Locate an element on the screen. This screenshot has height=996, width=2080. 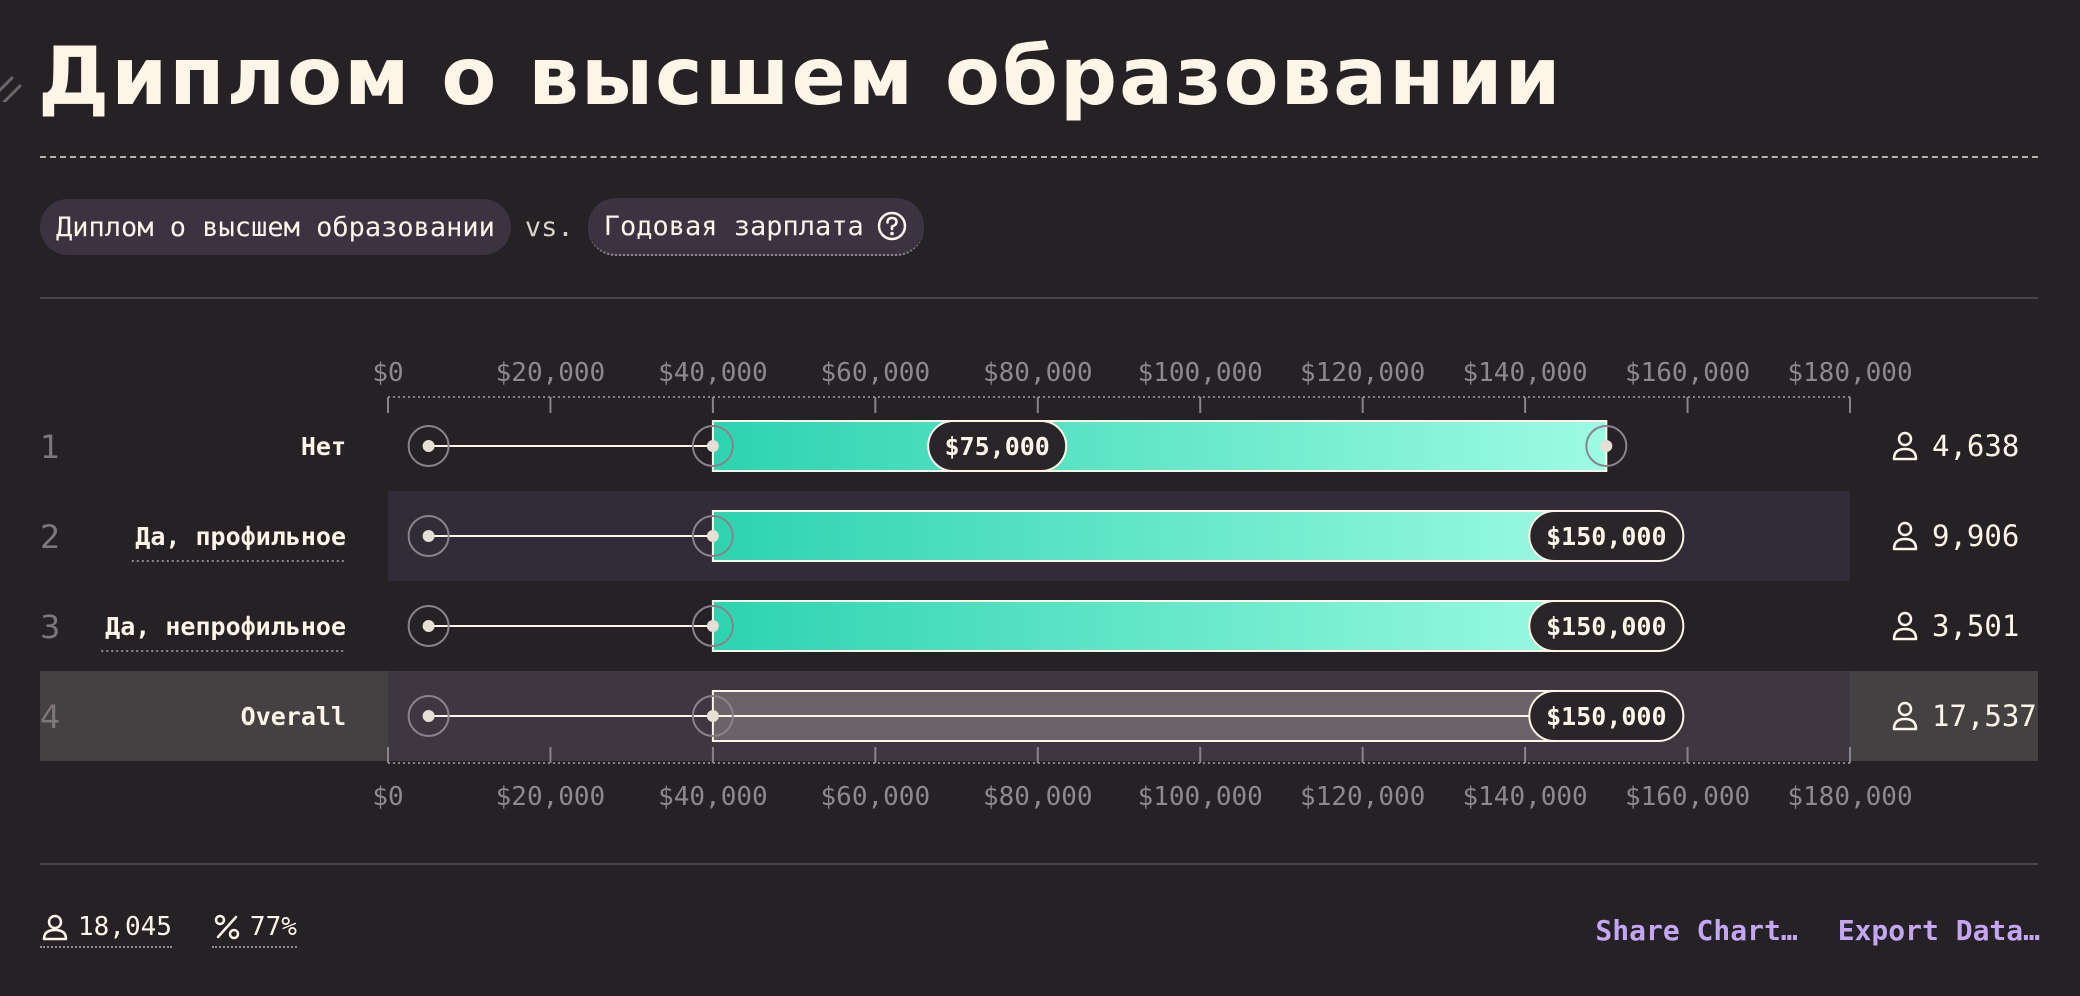
median-label: $75,000 is located at coordinates (996, 446).